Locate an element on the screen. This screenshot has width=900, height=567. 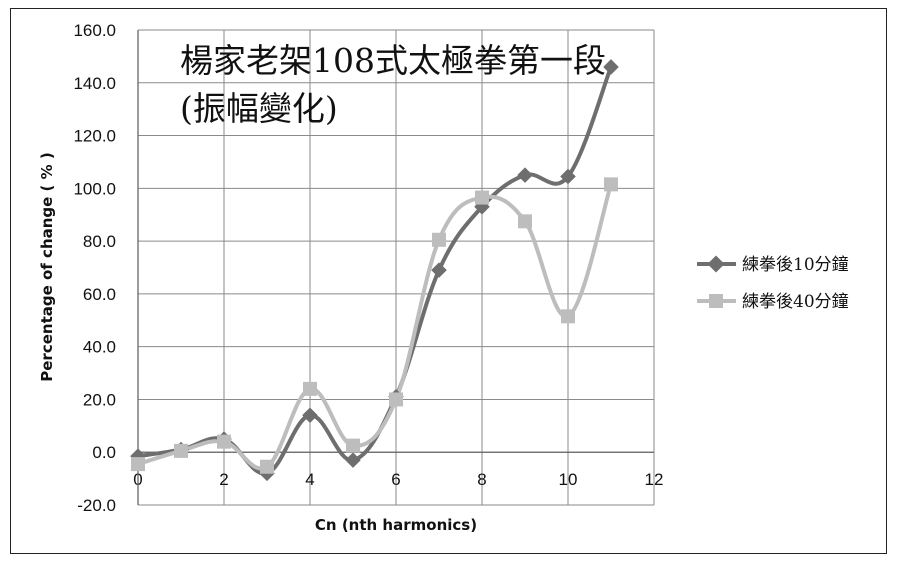
x-tick-label: 12 is located at coordinates (654, 479).